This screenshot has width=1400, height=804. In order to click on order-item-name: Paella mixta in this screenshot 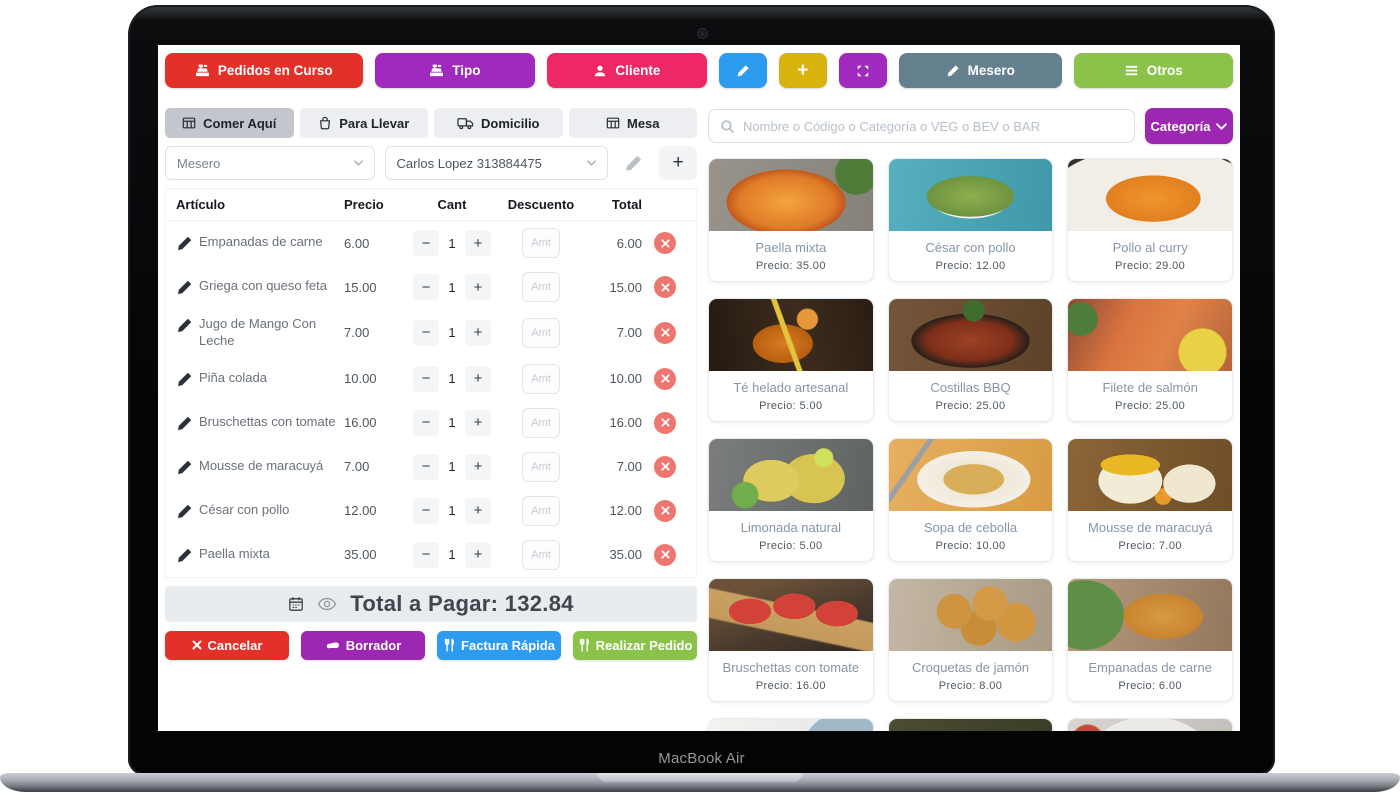, I will do `click(234, 553)`.